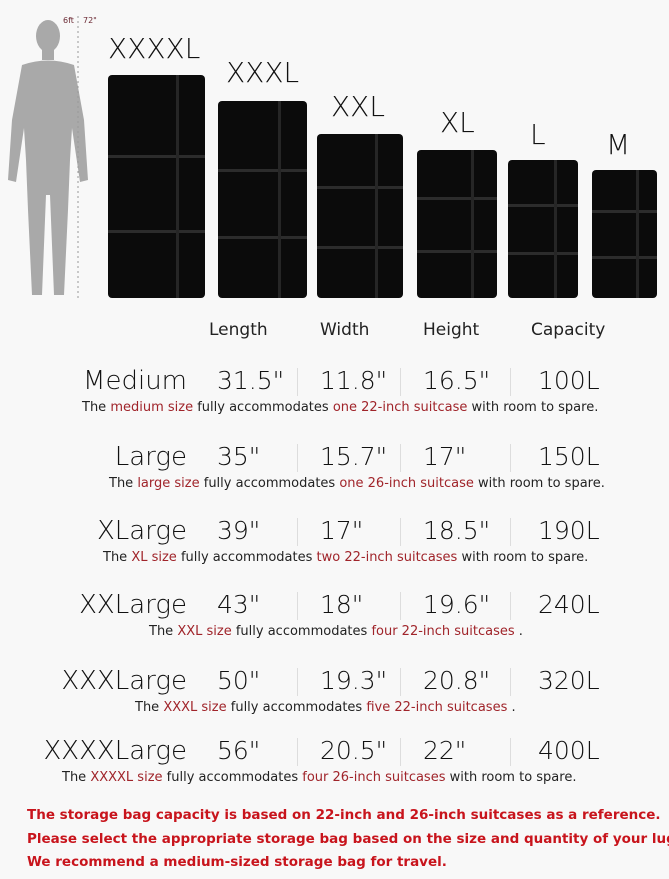  What do you see at coordinates (569, 750) in the screenshot?
I see `capacity-value: 400L` at bounding box center [569, 750].